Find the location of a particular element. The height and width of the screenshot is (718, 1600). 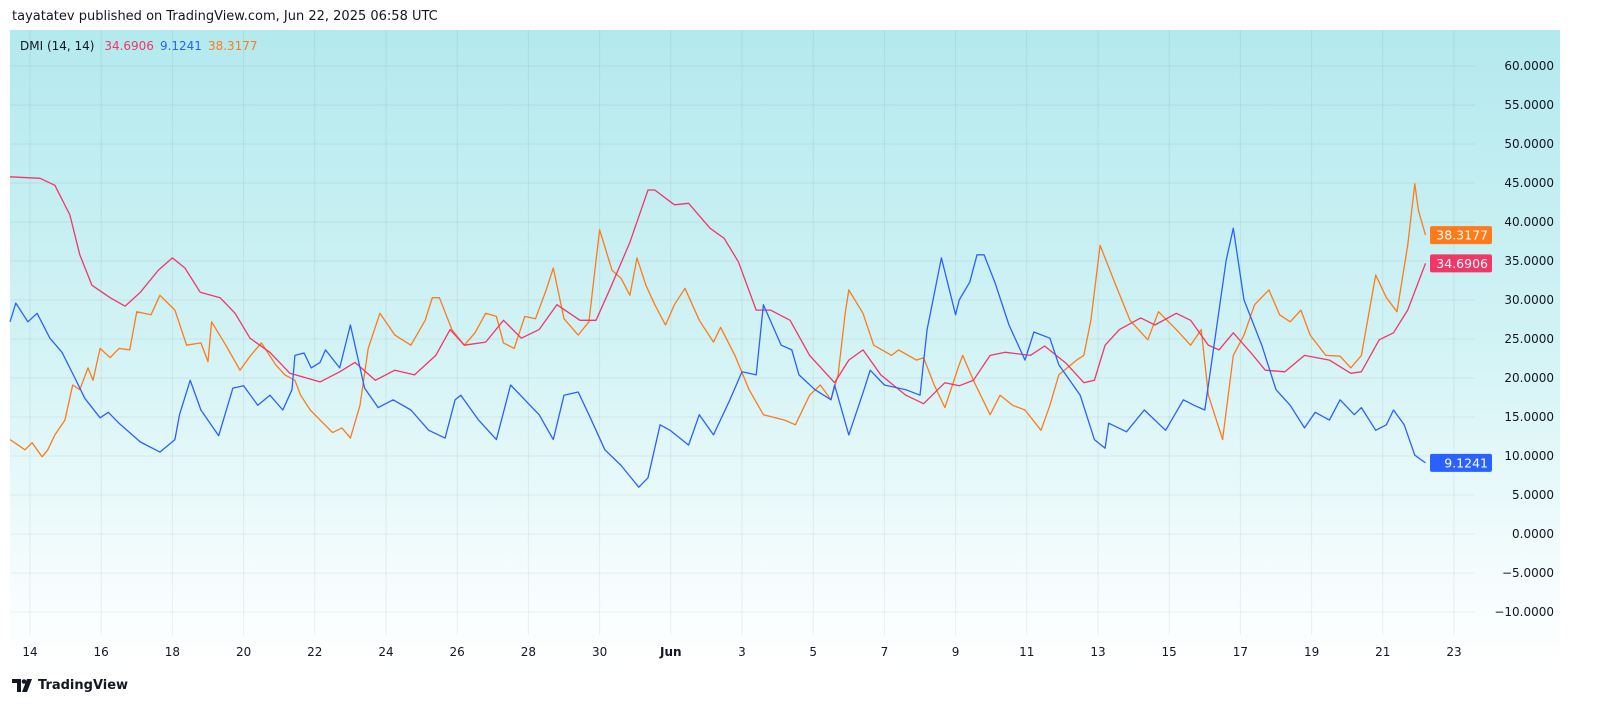

x-tick-label: 23 is located at coordinates (1453, 652).